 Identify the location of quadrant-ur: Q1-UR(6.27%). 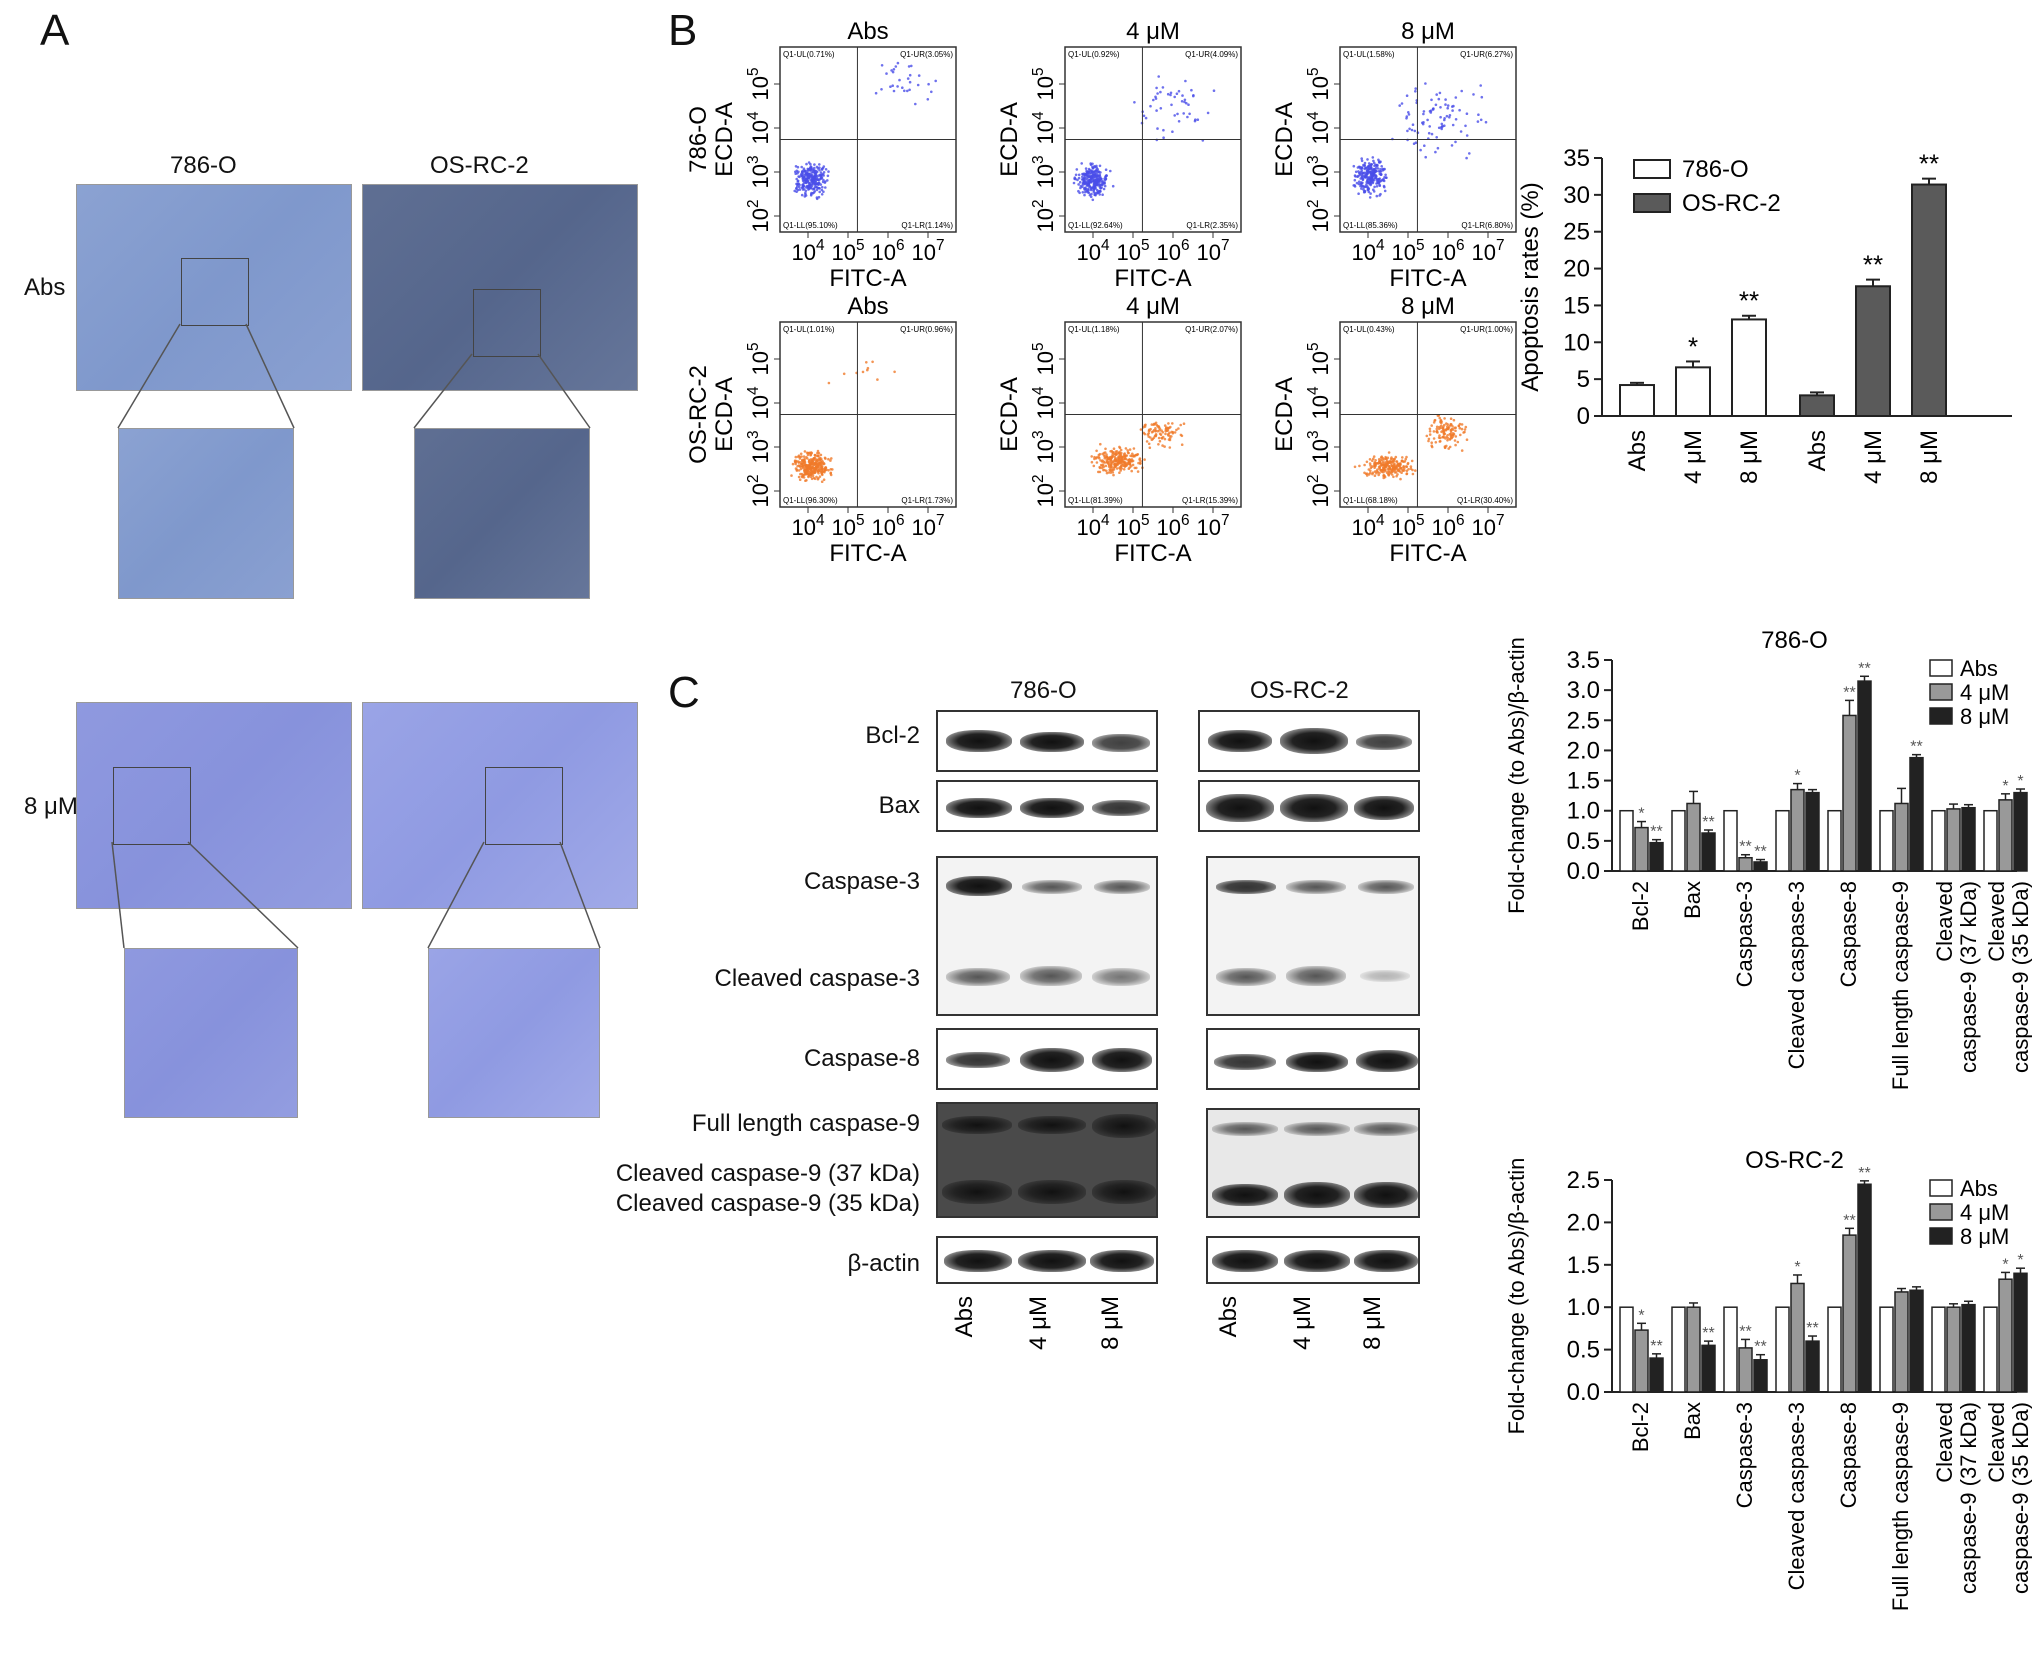
(1486, 54).